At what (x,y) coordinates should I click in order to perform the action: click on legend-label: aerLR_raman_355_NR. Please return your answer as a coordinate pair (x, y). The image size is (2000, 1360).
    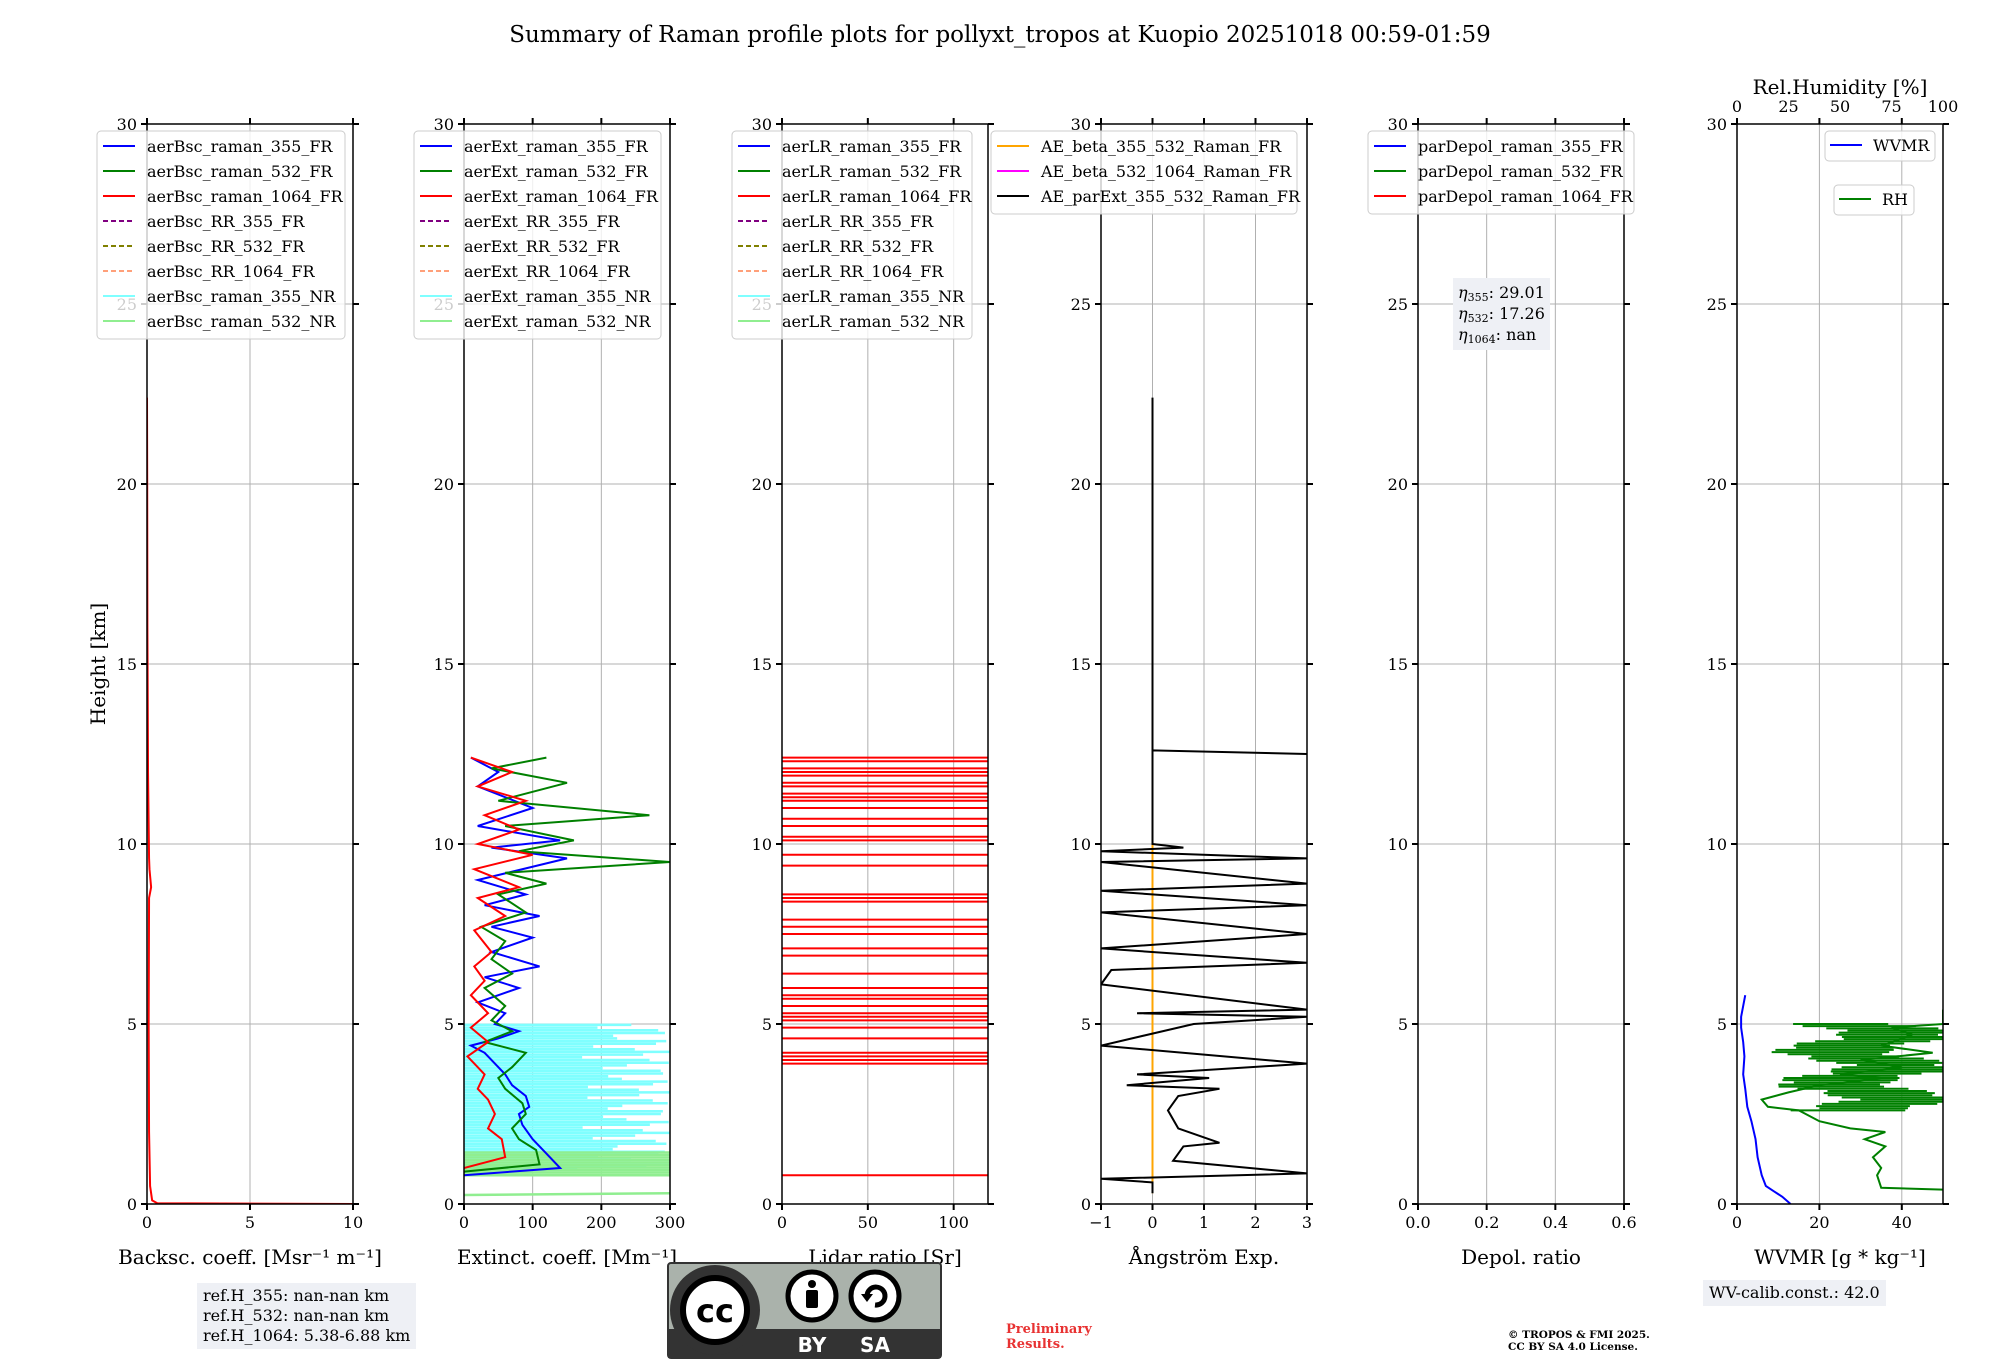
    Looking at the image, I should click on (873, 296).